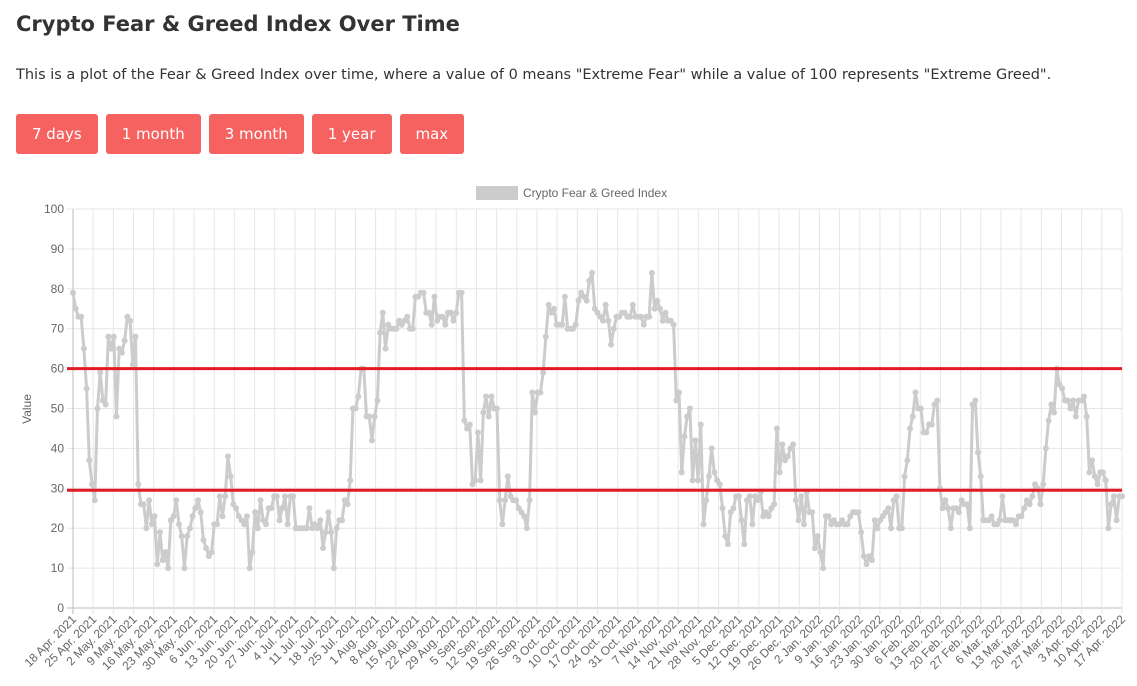  I want to click on range-7-days-button: 7 days, so click(57, 134).